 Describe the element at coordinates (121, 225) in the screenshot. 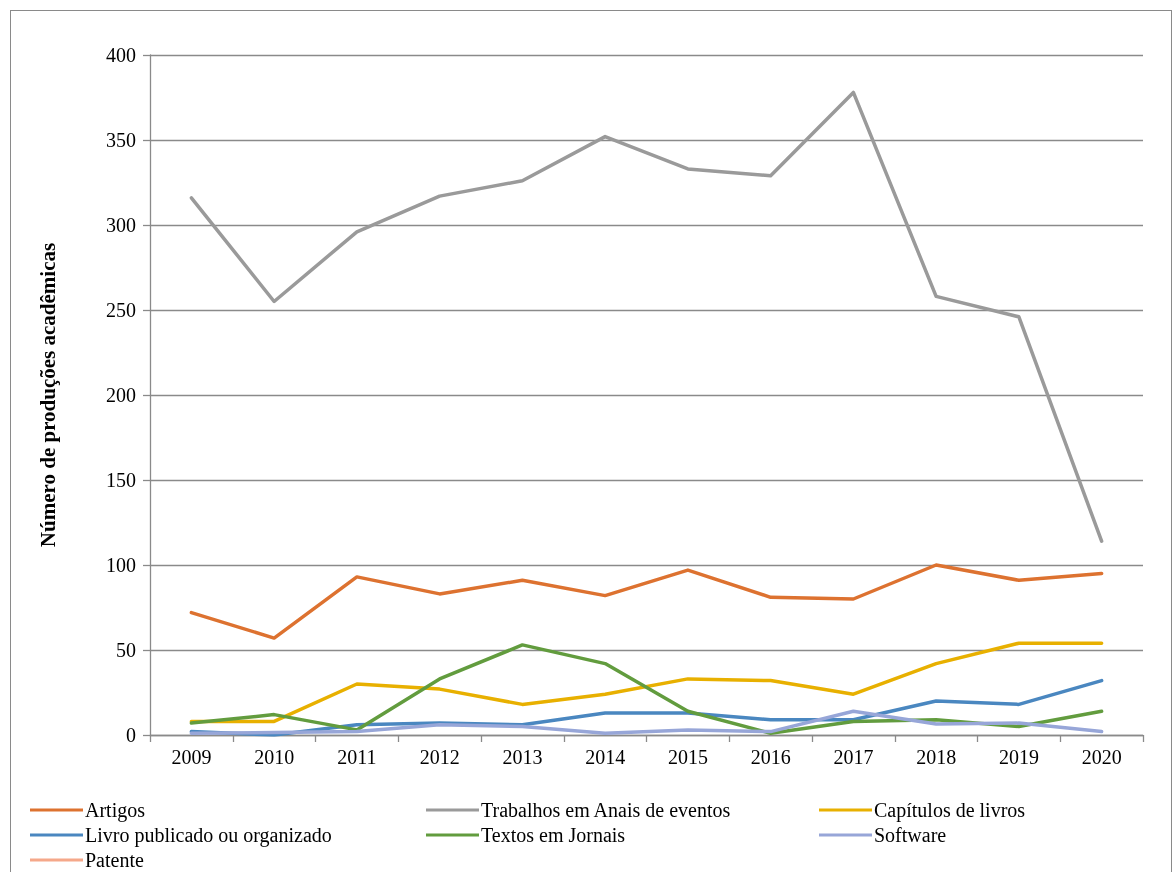

I see `y-tick-label: 300` at that location.